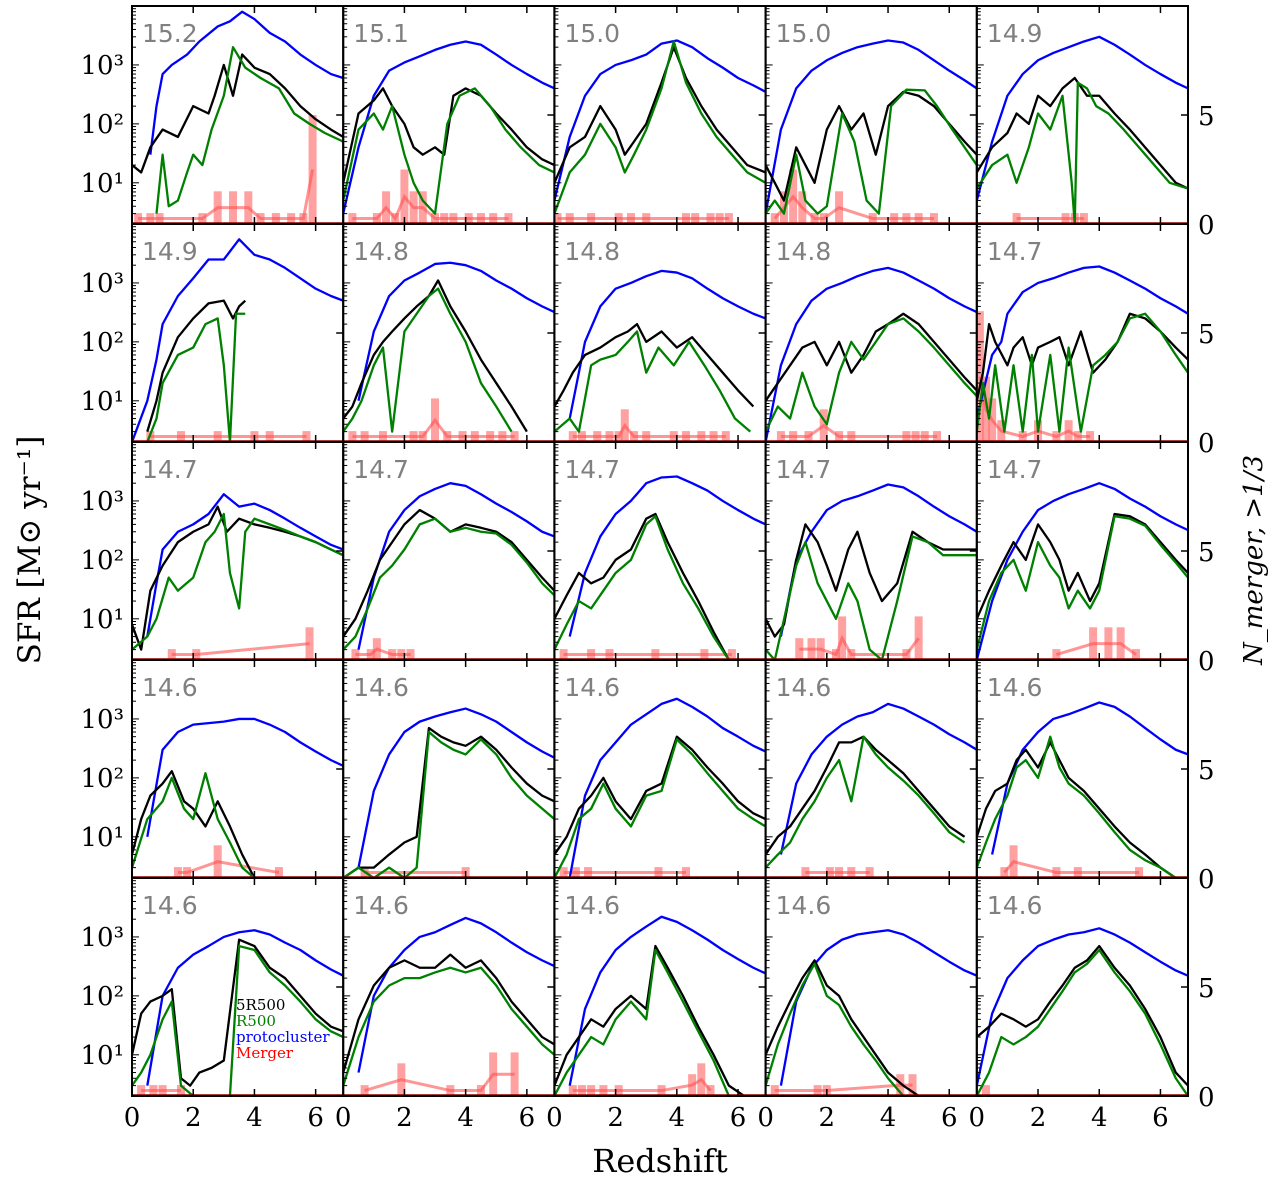 Image resolution: width=1274 pixels, height=1179 pixels. I want to click on panel: 15.0, so click(871, 115).